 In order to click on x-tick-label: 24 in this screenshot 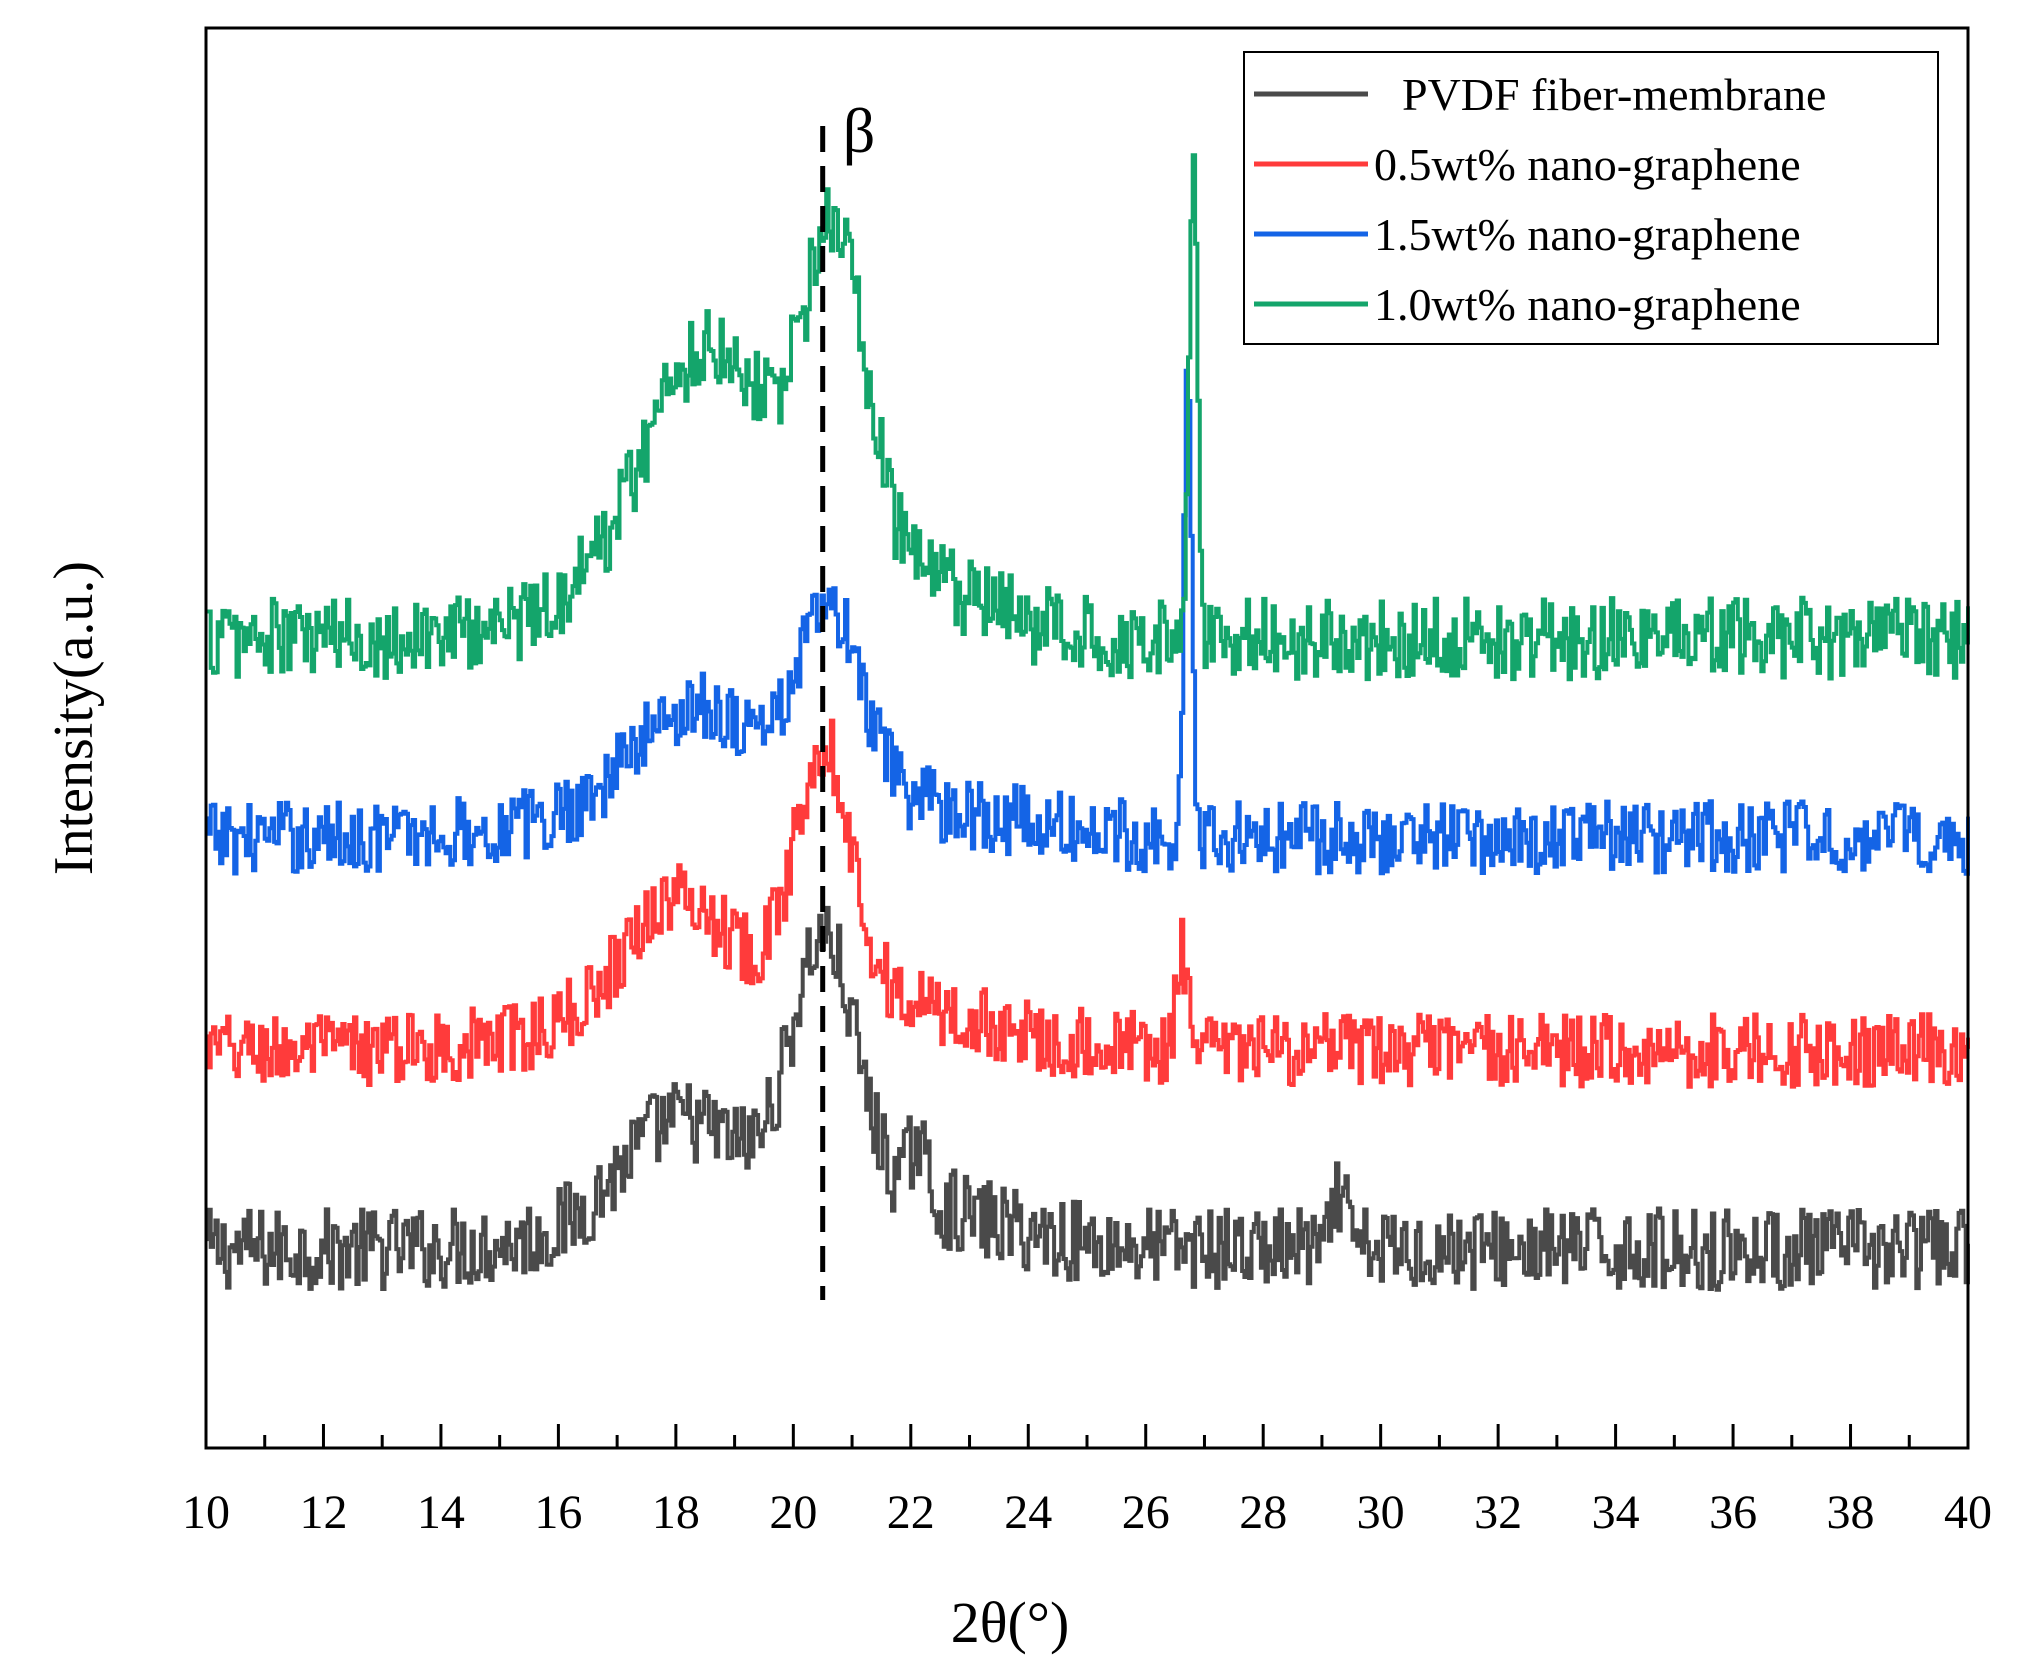, I will do `click(1028, 1512)`.